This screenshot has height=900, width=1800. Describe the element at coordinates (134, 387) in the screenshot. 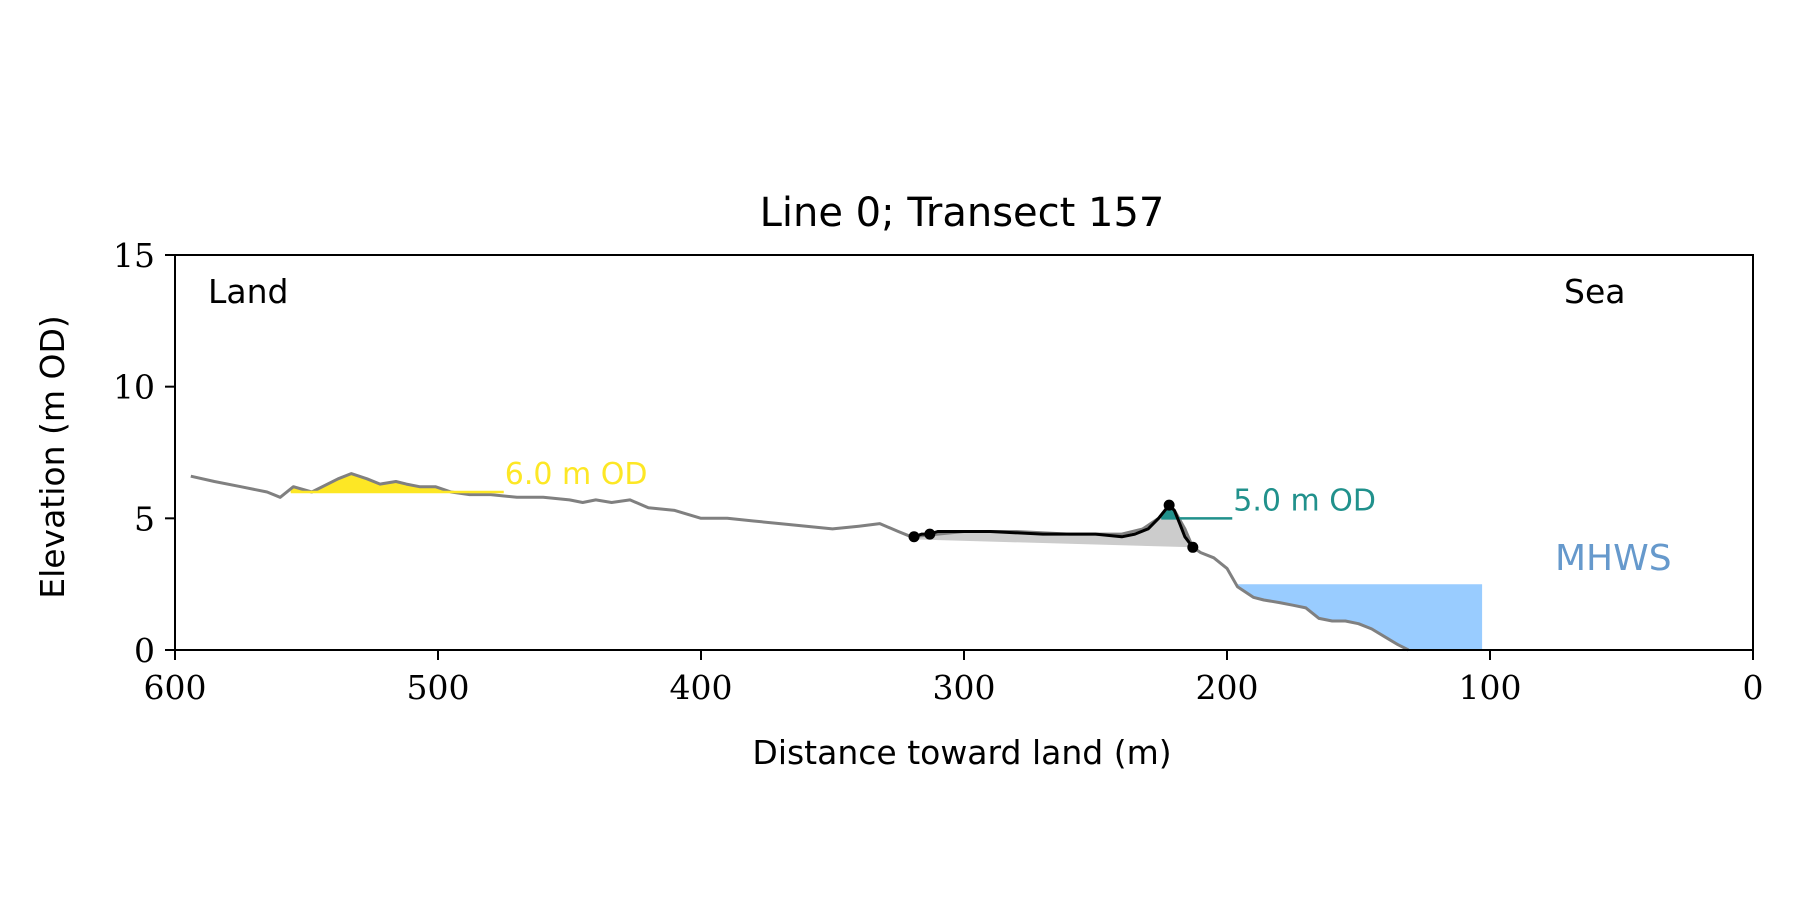

I see `y-tick-label: 10` at that location.